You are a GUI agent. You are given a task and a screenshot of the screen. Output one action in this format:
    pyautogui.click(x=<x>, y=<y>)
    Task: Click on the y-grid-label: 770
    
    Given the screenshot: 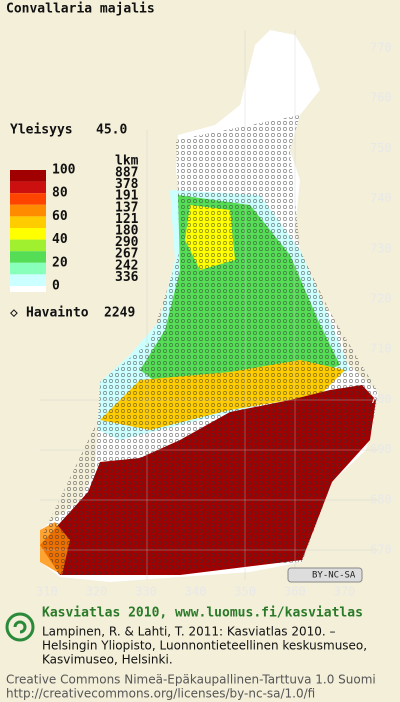 What is the action you would take?
    pyautogui.click(x=381, y=48)
    